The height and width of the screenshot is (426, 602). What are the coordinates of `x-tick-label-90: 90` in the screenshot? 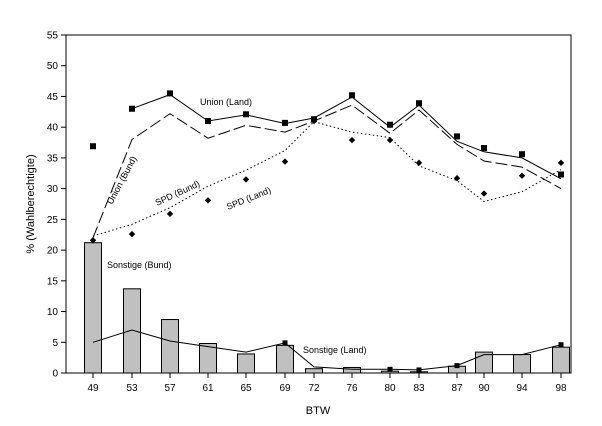 It's located at (484, 388).